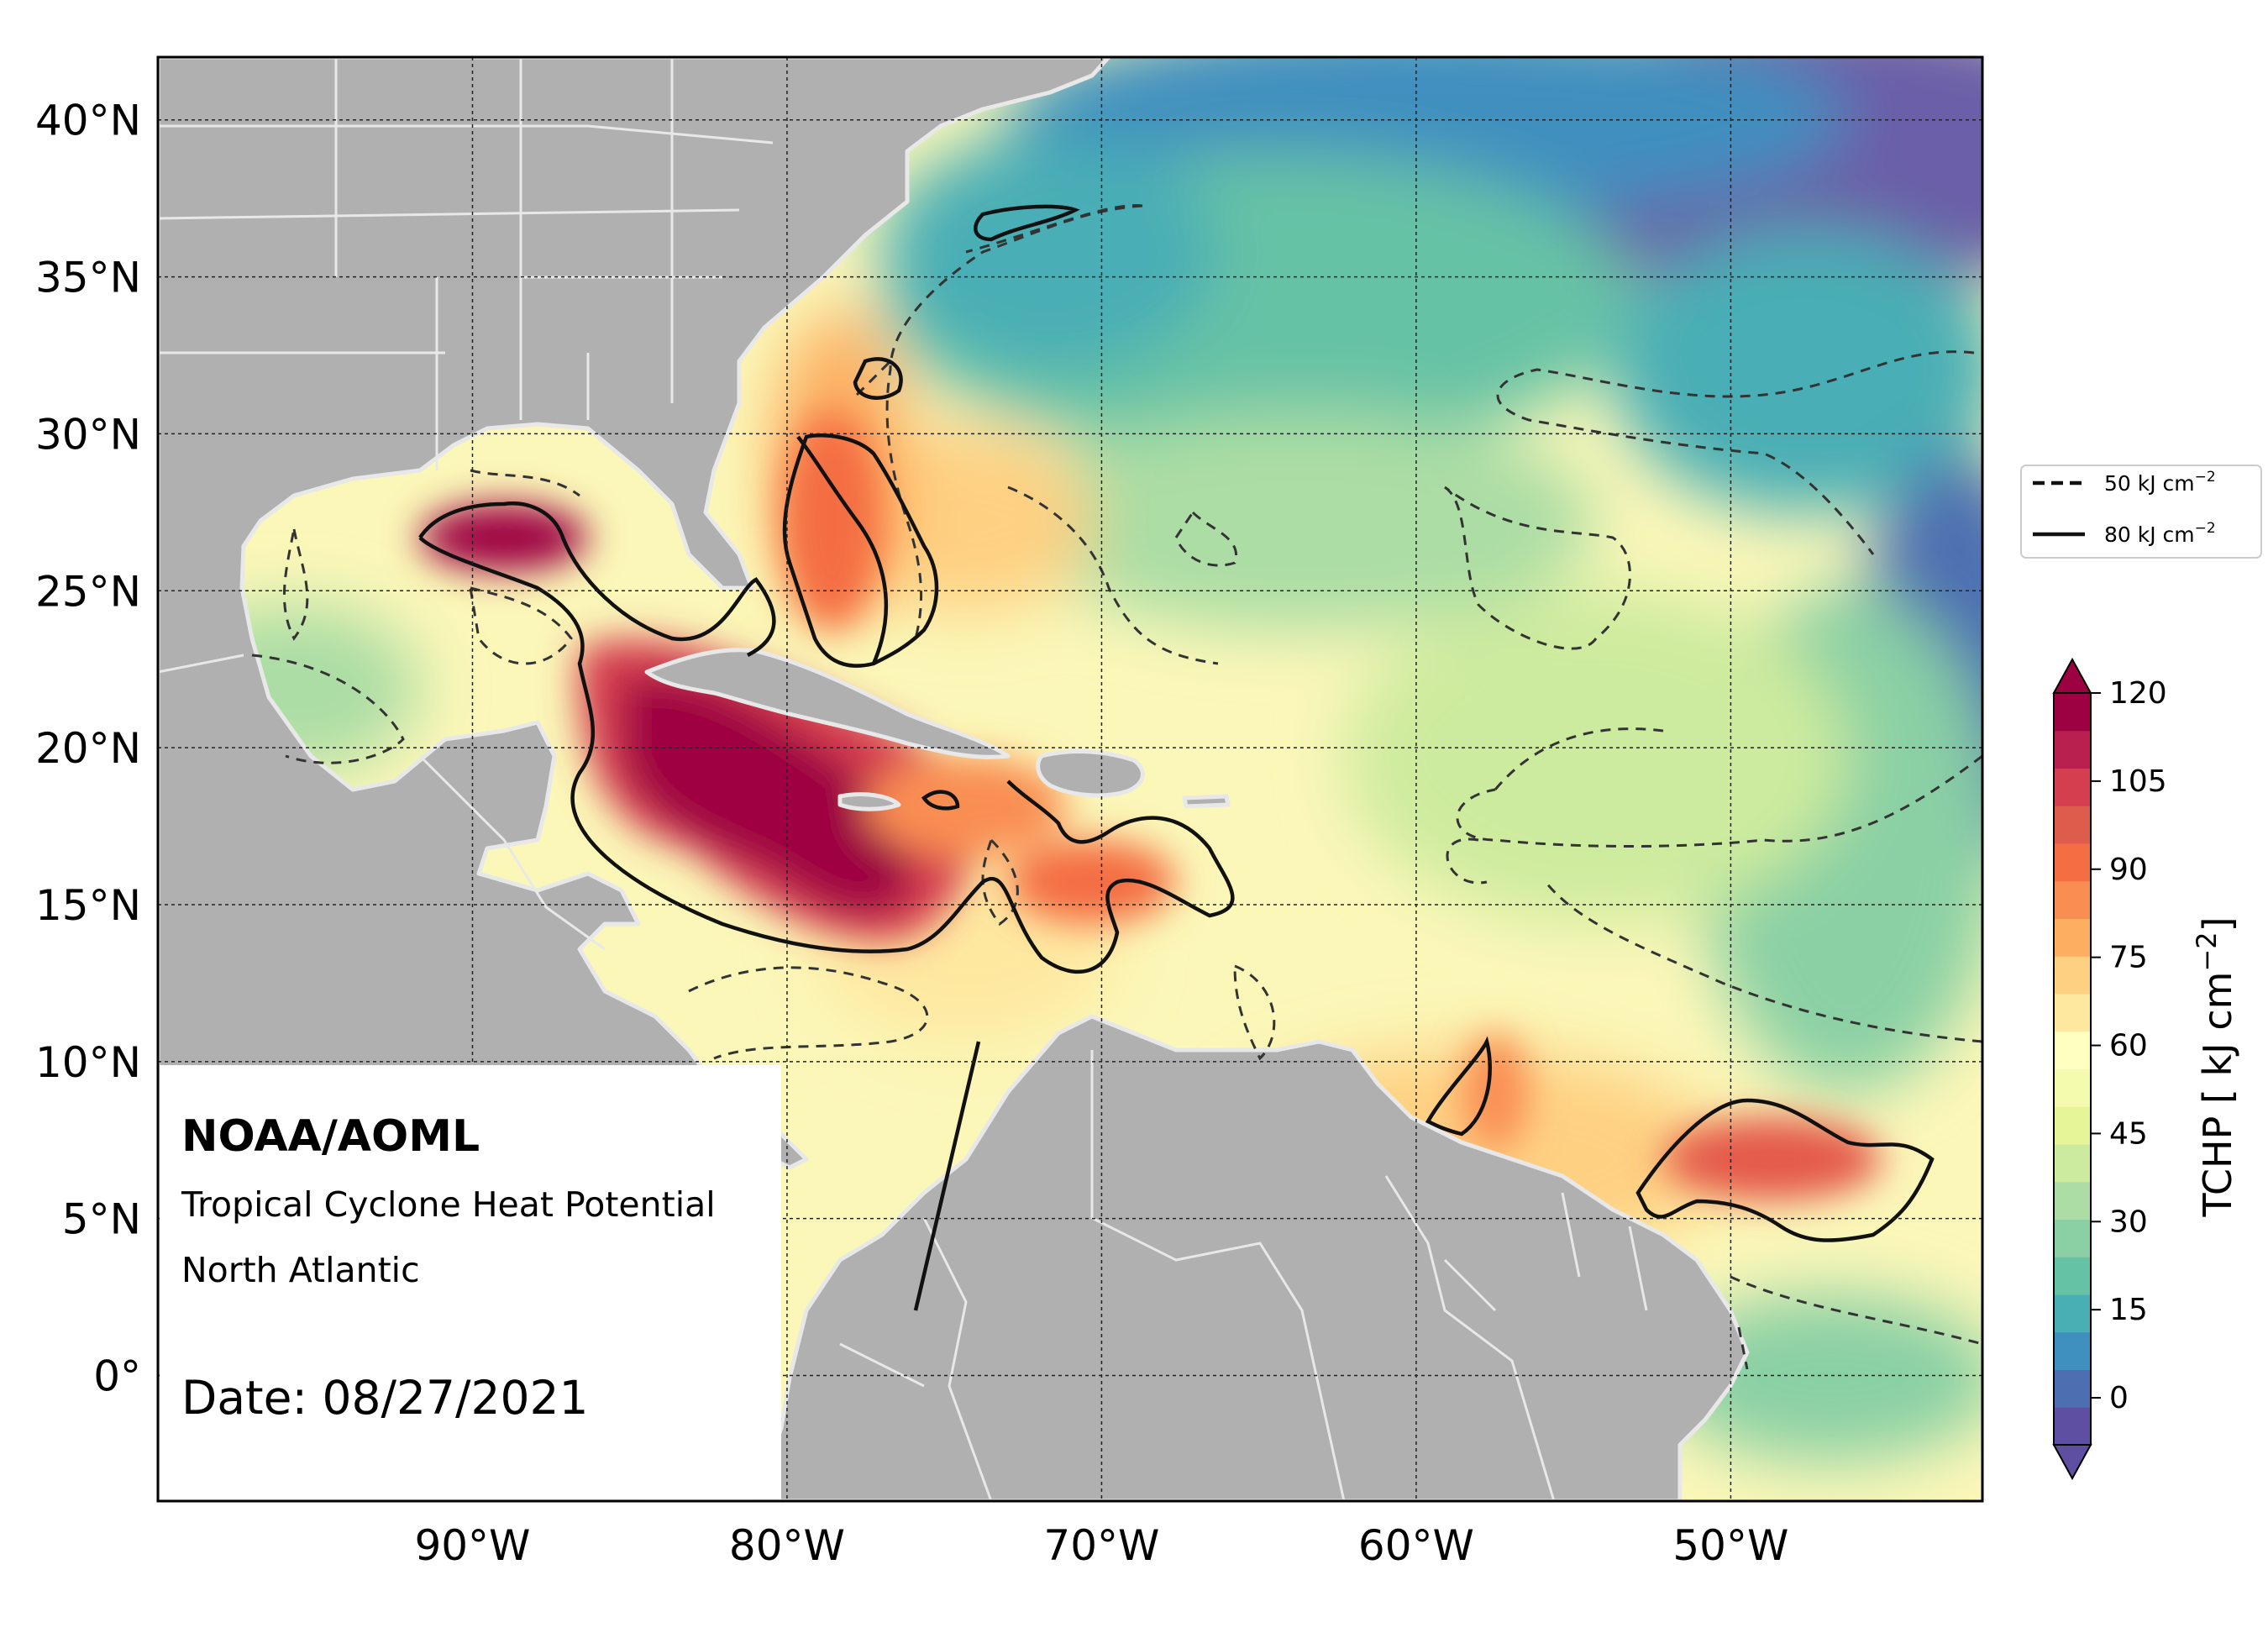  I want to click on south-america-land, so click(1251, 1257).